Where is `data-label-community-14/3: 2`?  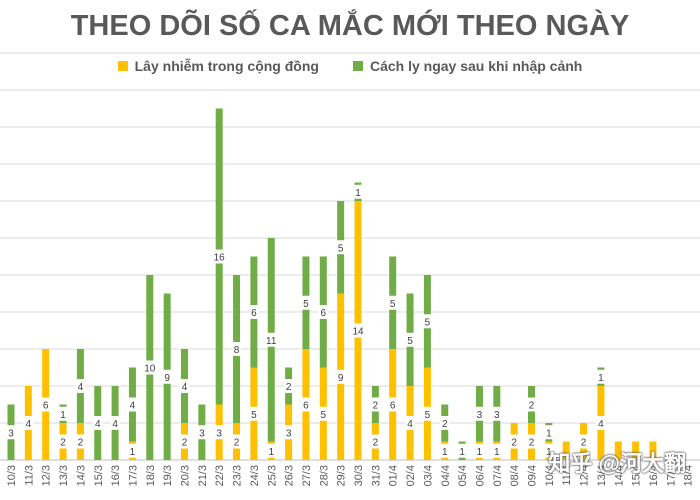
data-label-community-14/3: 2 is located at coordinates (81, 443).